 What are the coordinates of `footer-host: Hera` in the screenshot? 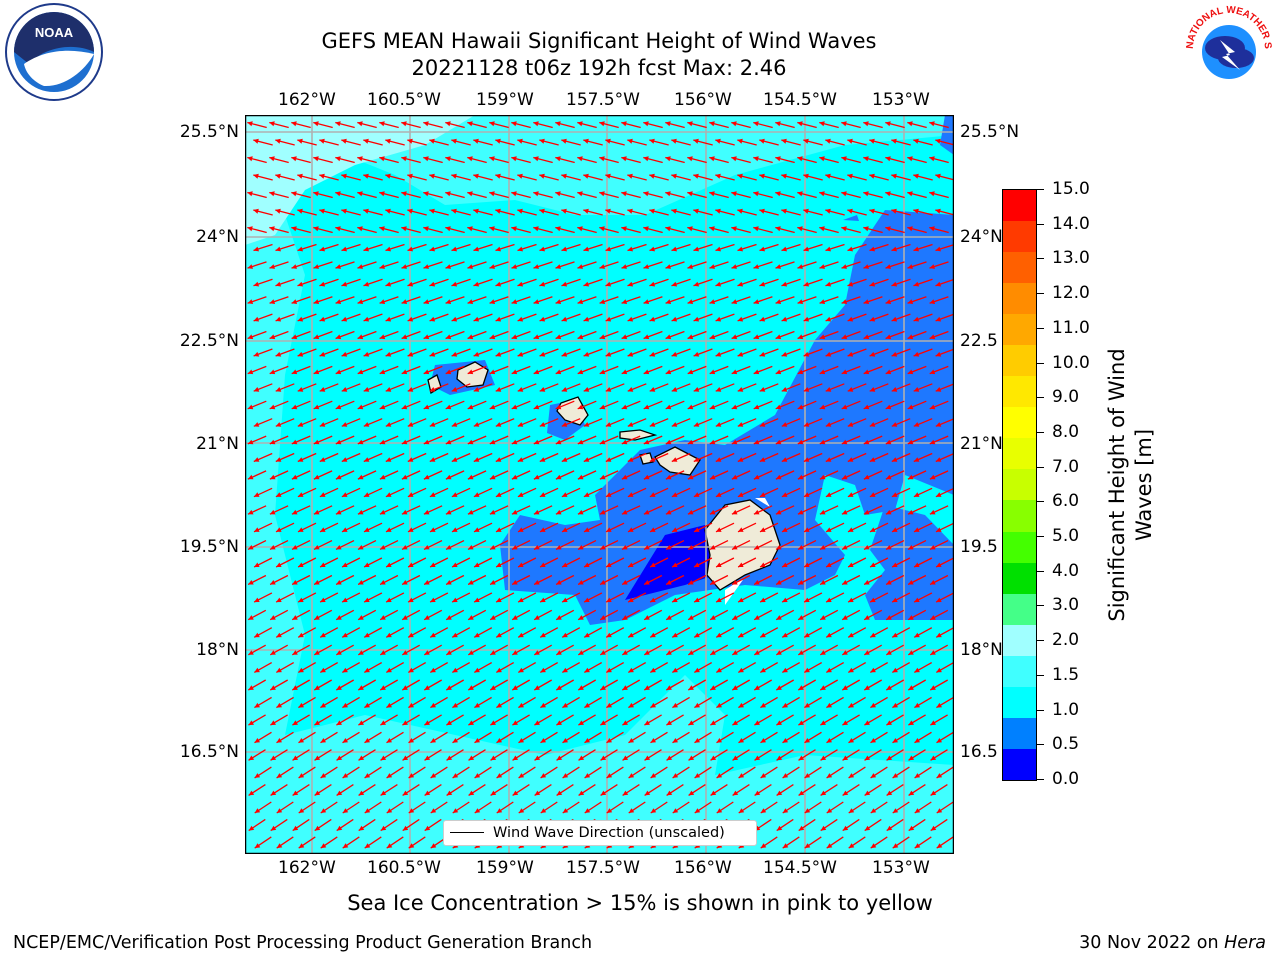 It's located at (1245, 943).